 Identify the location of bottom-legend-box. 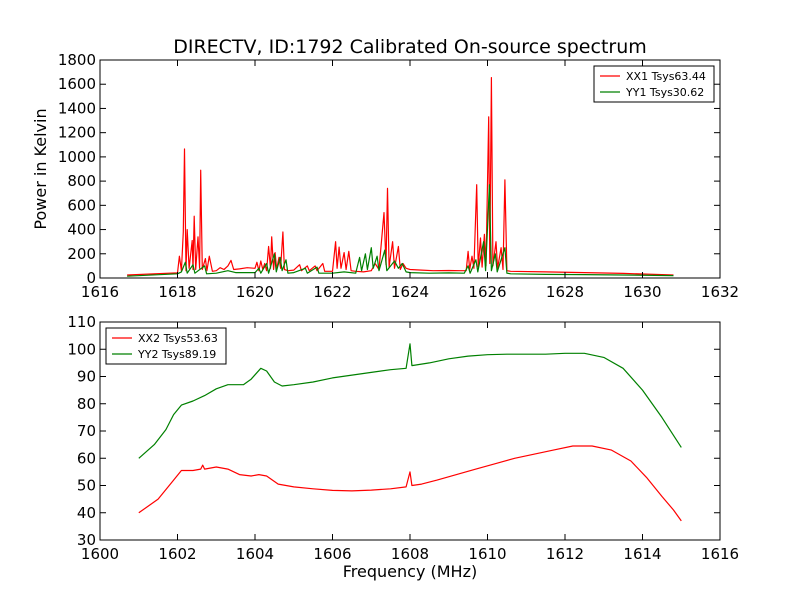
(166, 346).